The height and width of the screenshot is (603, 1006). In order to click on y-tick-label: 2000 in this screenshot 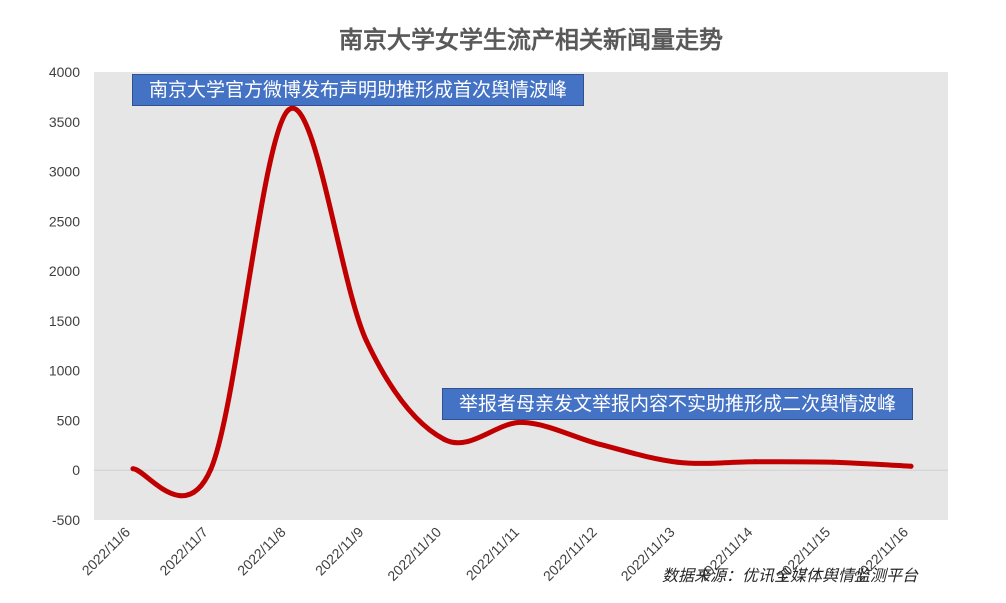, I will do `click(64, 271)`.